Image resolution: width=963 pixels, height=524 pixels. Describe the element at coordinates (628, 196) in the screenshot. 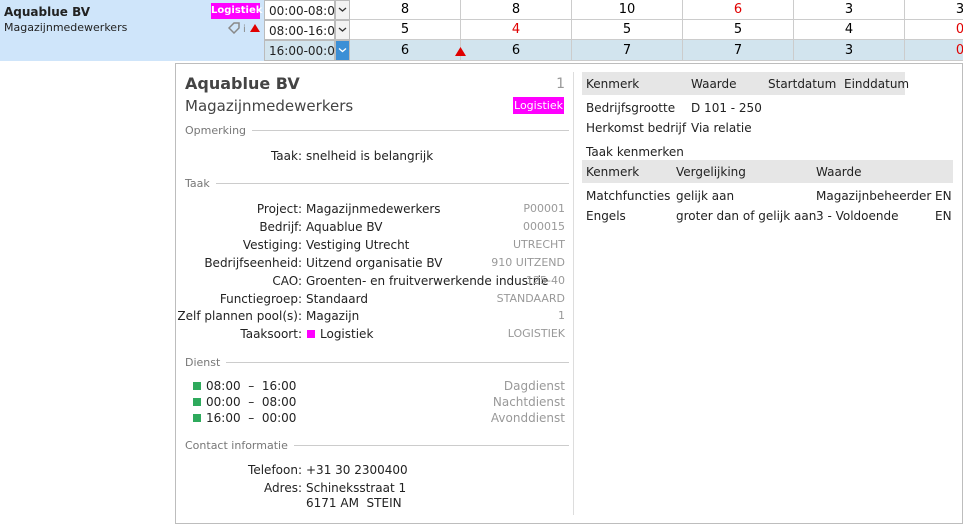

I see `cell: Matchfuncties` at that location.